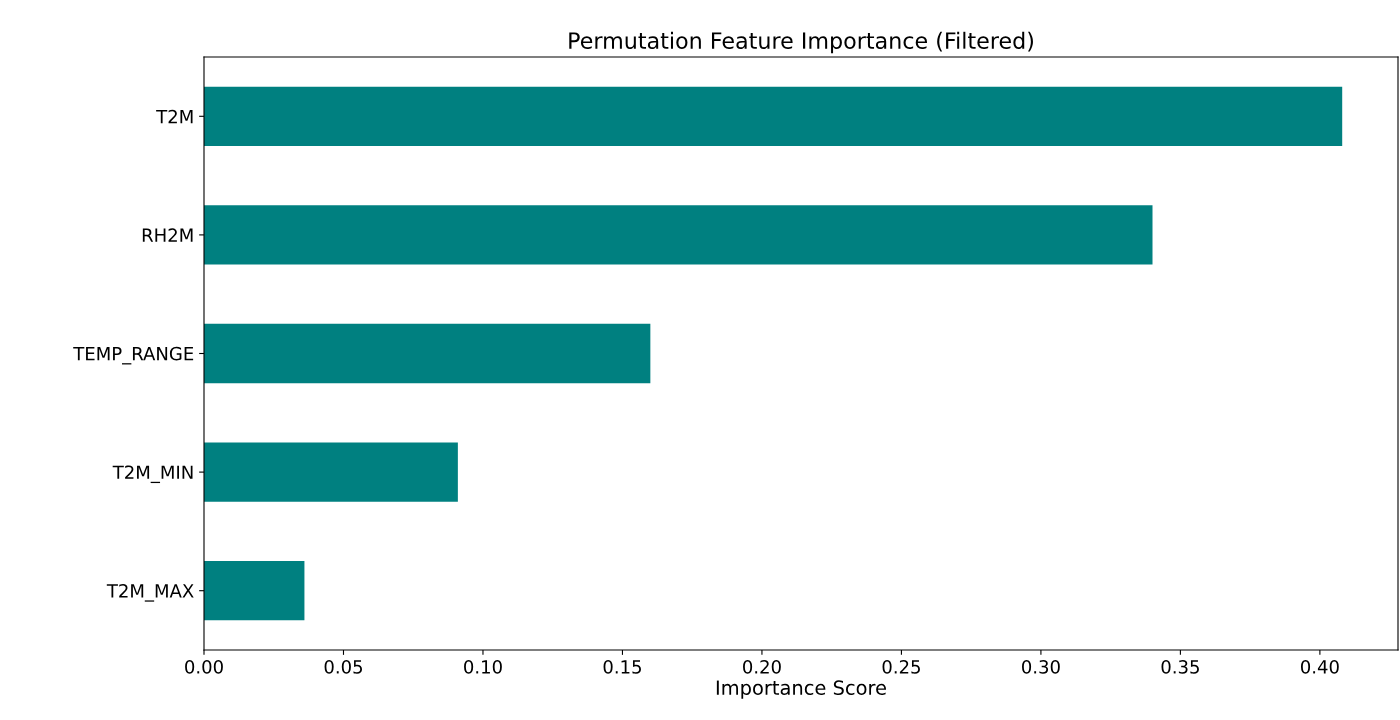 Image resolution: width=1400 pixels, height=720 pixels. I want to click on x-tick-label: 0.10, so click(483, 667).